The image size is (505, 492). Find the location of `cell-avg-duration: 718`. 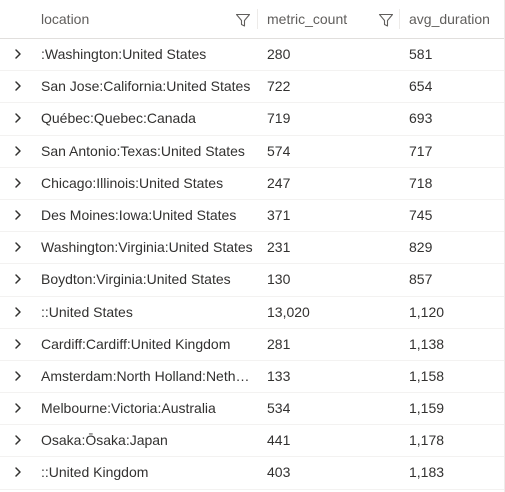

cell-avg-duration: 718 is located at coordinates (421, 182).